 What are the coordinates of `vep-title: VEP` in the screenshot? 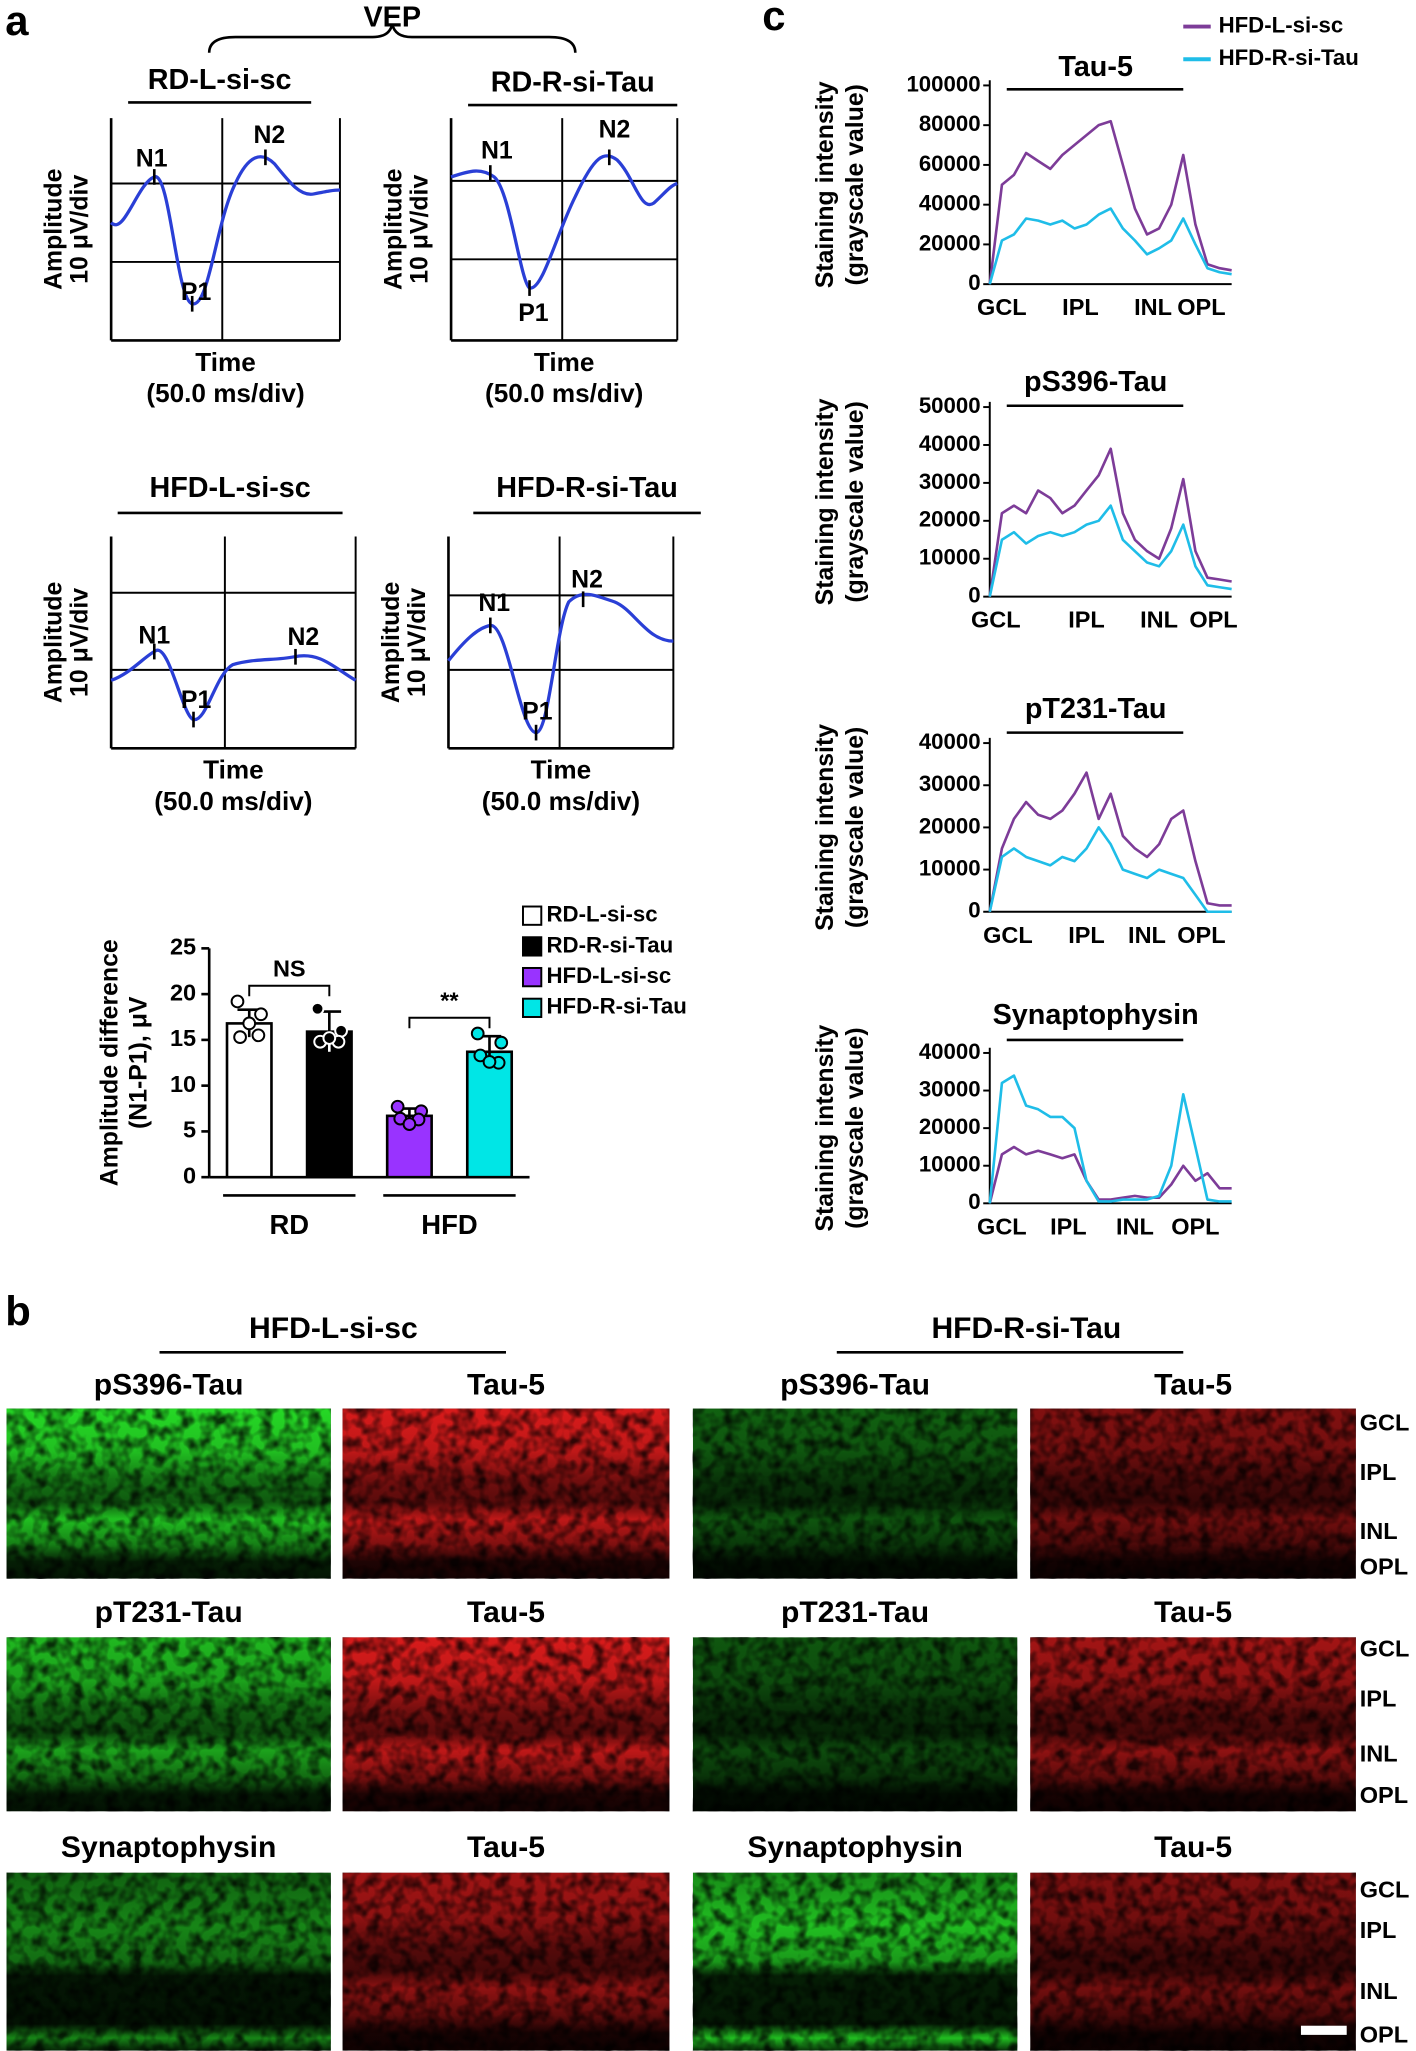 It's located at (392, 17).